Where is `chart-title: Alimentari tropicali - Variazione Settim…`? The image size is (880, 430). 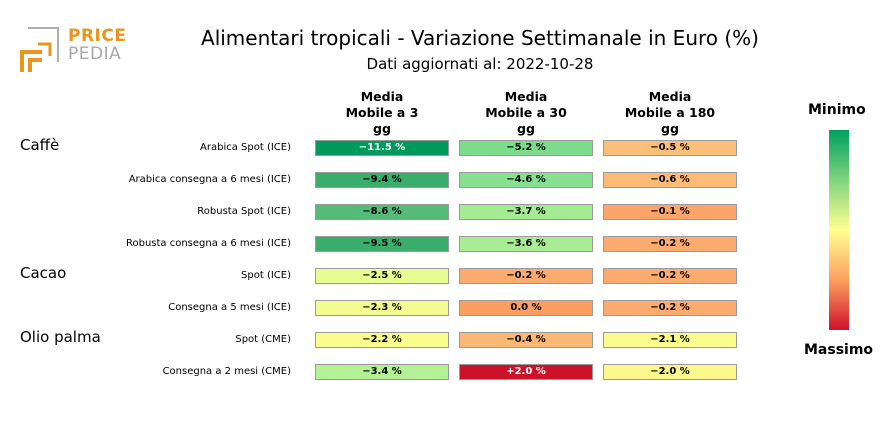 chart-title: Alimentari tropicali - Variazione Settim… is located at coordinates (480, 38).